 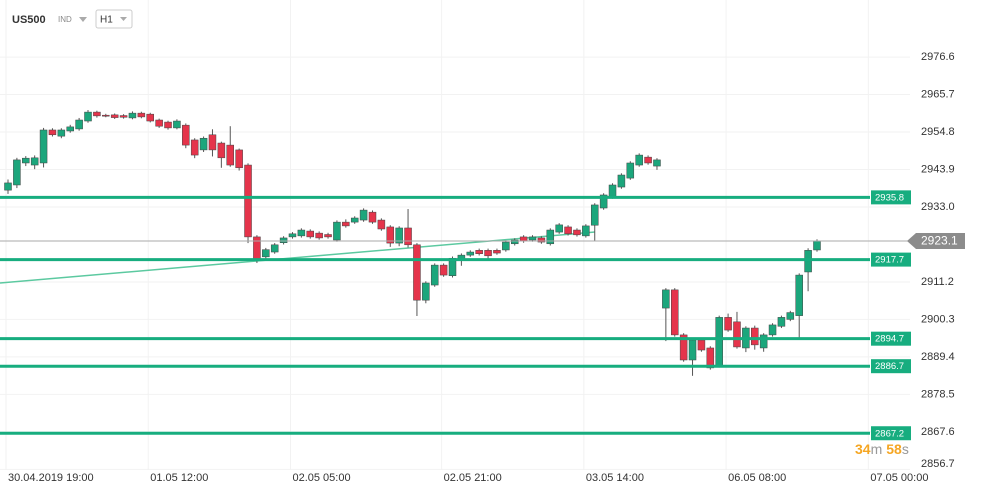 What do you see at coordinates (615, 478) in the screenshot?
I see `x-tick-label: 03.05 14:00` at bounding box center [615, 478].